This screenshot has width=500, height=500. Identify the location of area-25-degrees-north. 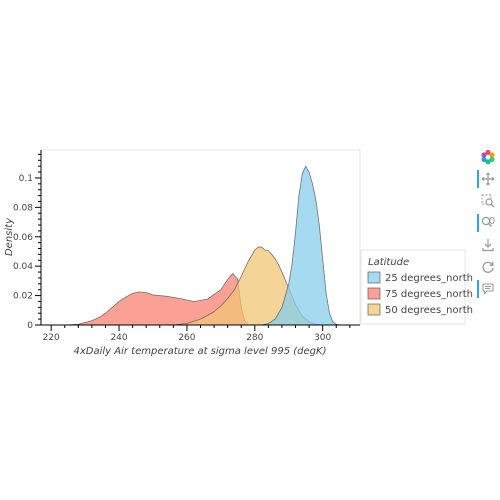
(301, 245).